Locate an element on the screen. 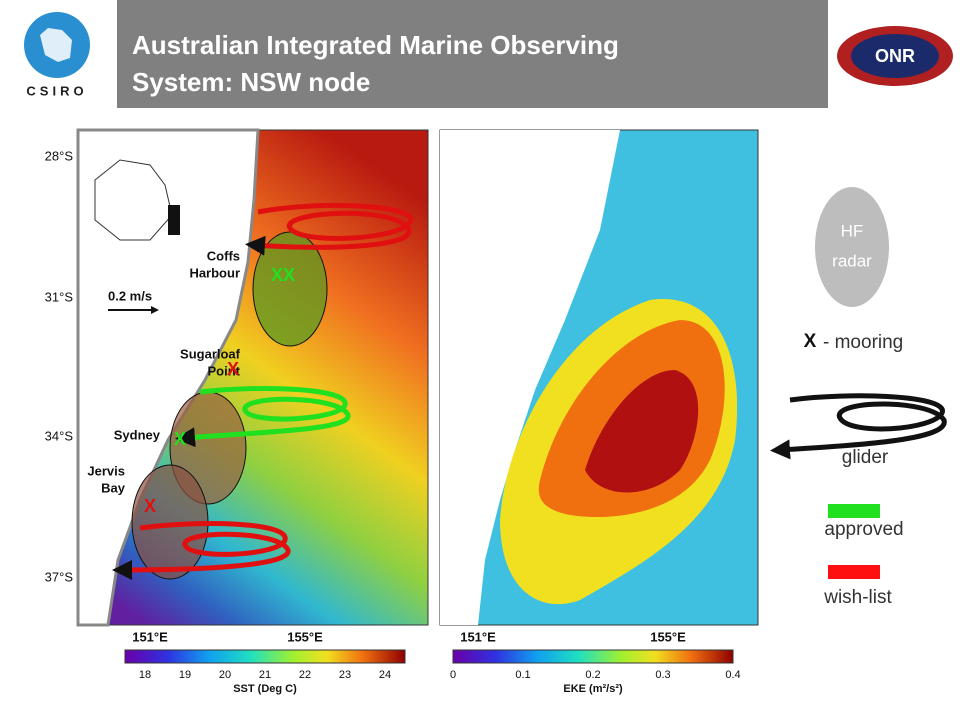 Image resolution: width=960 pixels, height=720 pixels. onr-text: ONR is located at coordinates (895, 56).